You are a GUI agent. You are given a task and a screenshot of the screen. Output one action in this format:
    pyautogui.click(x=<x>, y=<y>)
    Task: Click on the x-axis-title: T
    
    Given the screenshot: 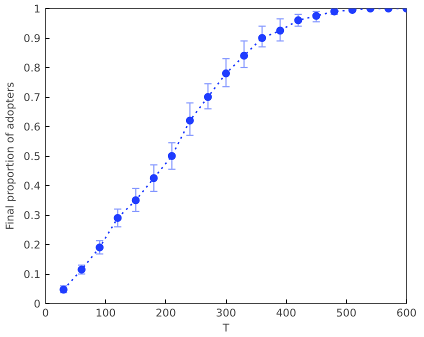 What is the action you would take?
    pyautogui.click(x=226, y=328)
    